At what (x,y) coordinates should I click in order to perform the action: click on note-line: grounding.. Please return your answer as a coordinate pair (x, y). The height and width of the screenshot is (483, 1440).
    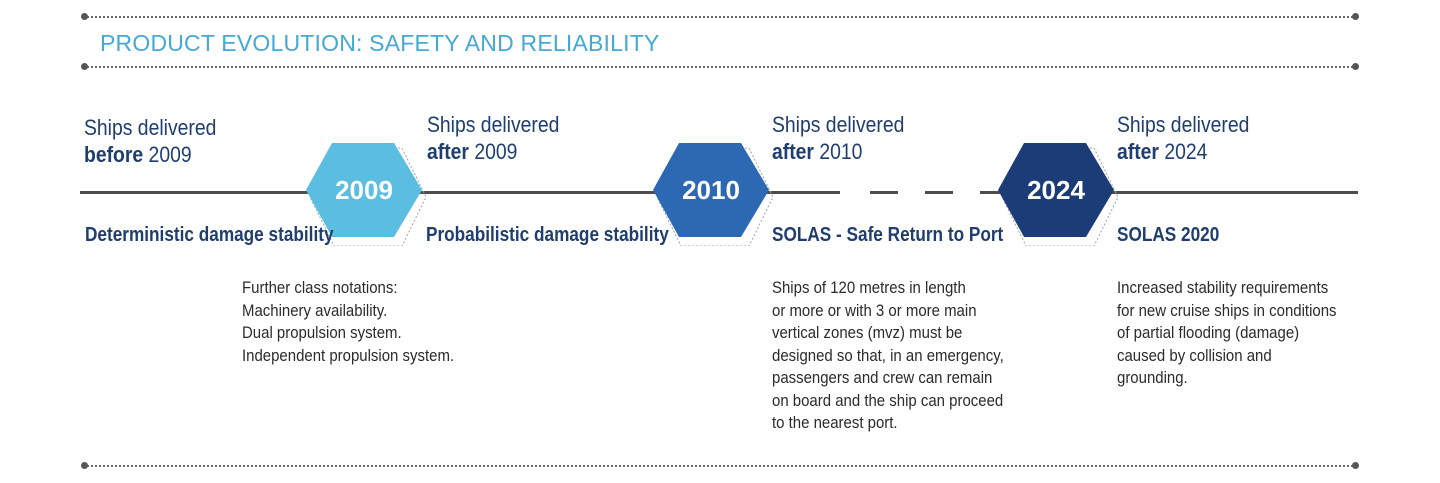
    Looking at the image, I should click on (1152, 377).